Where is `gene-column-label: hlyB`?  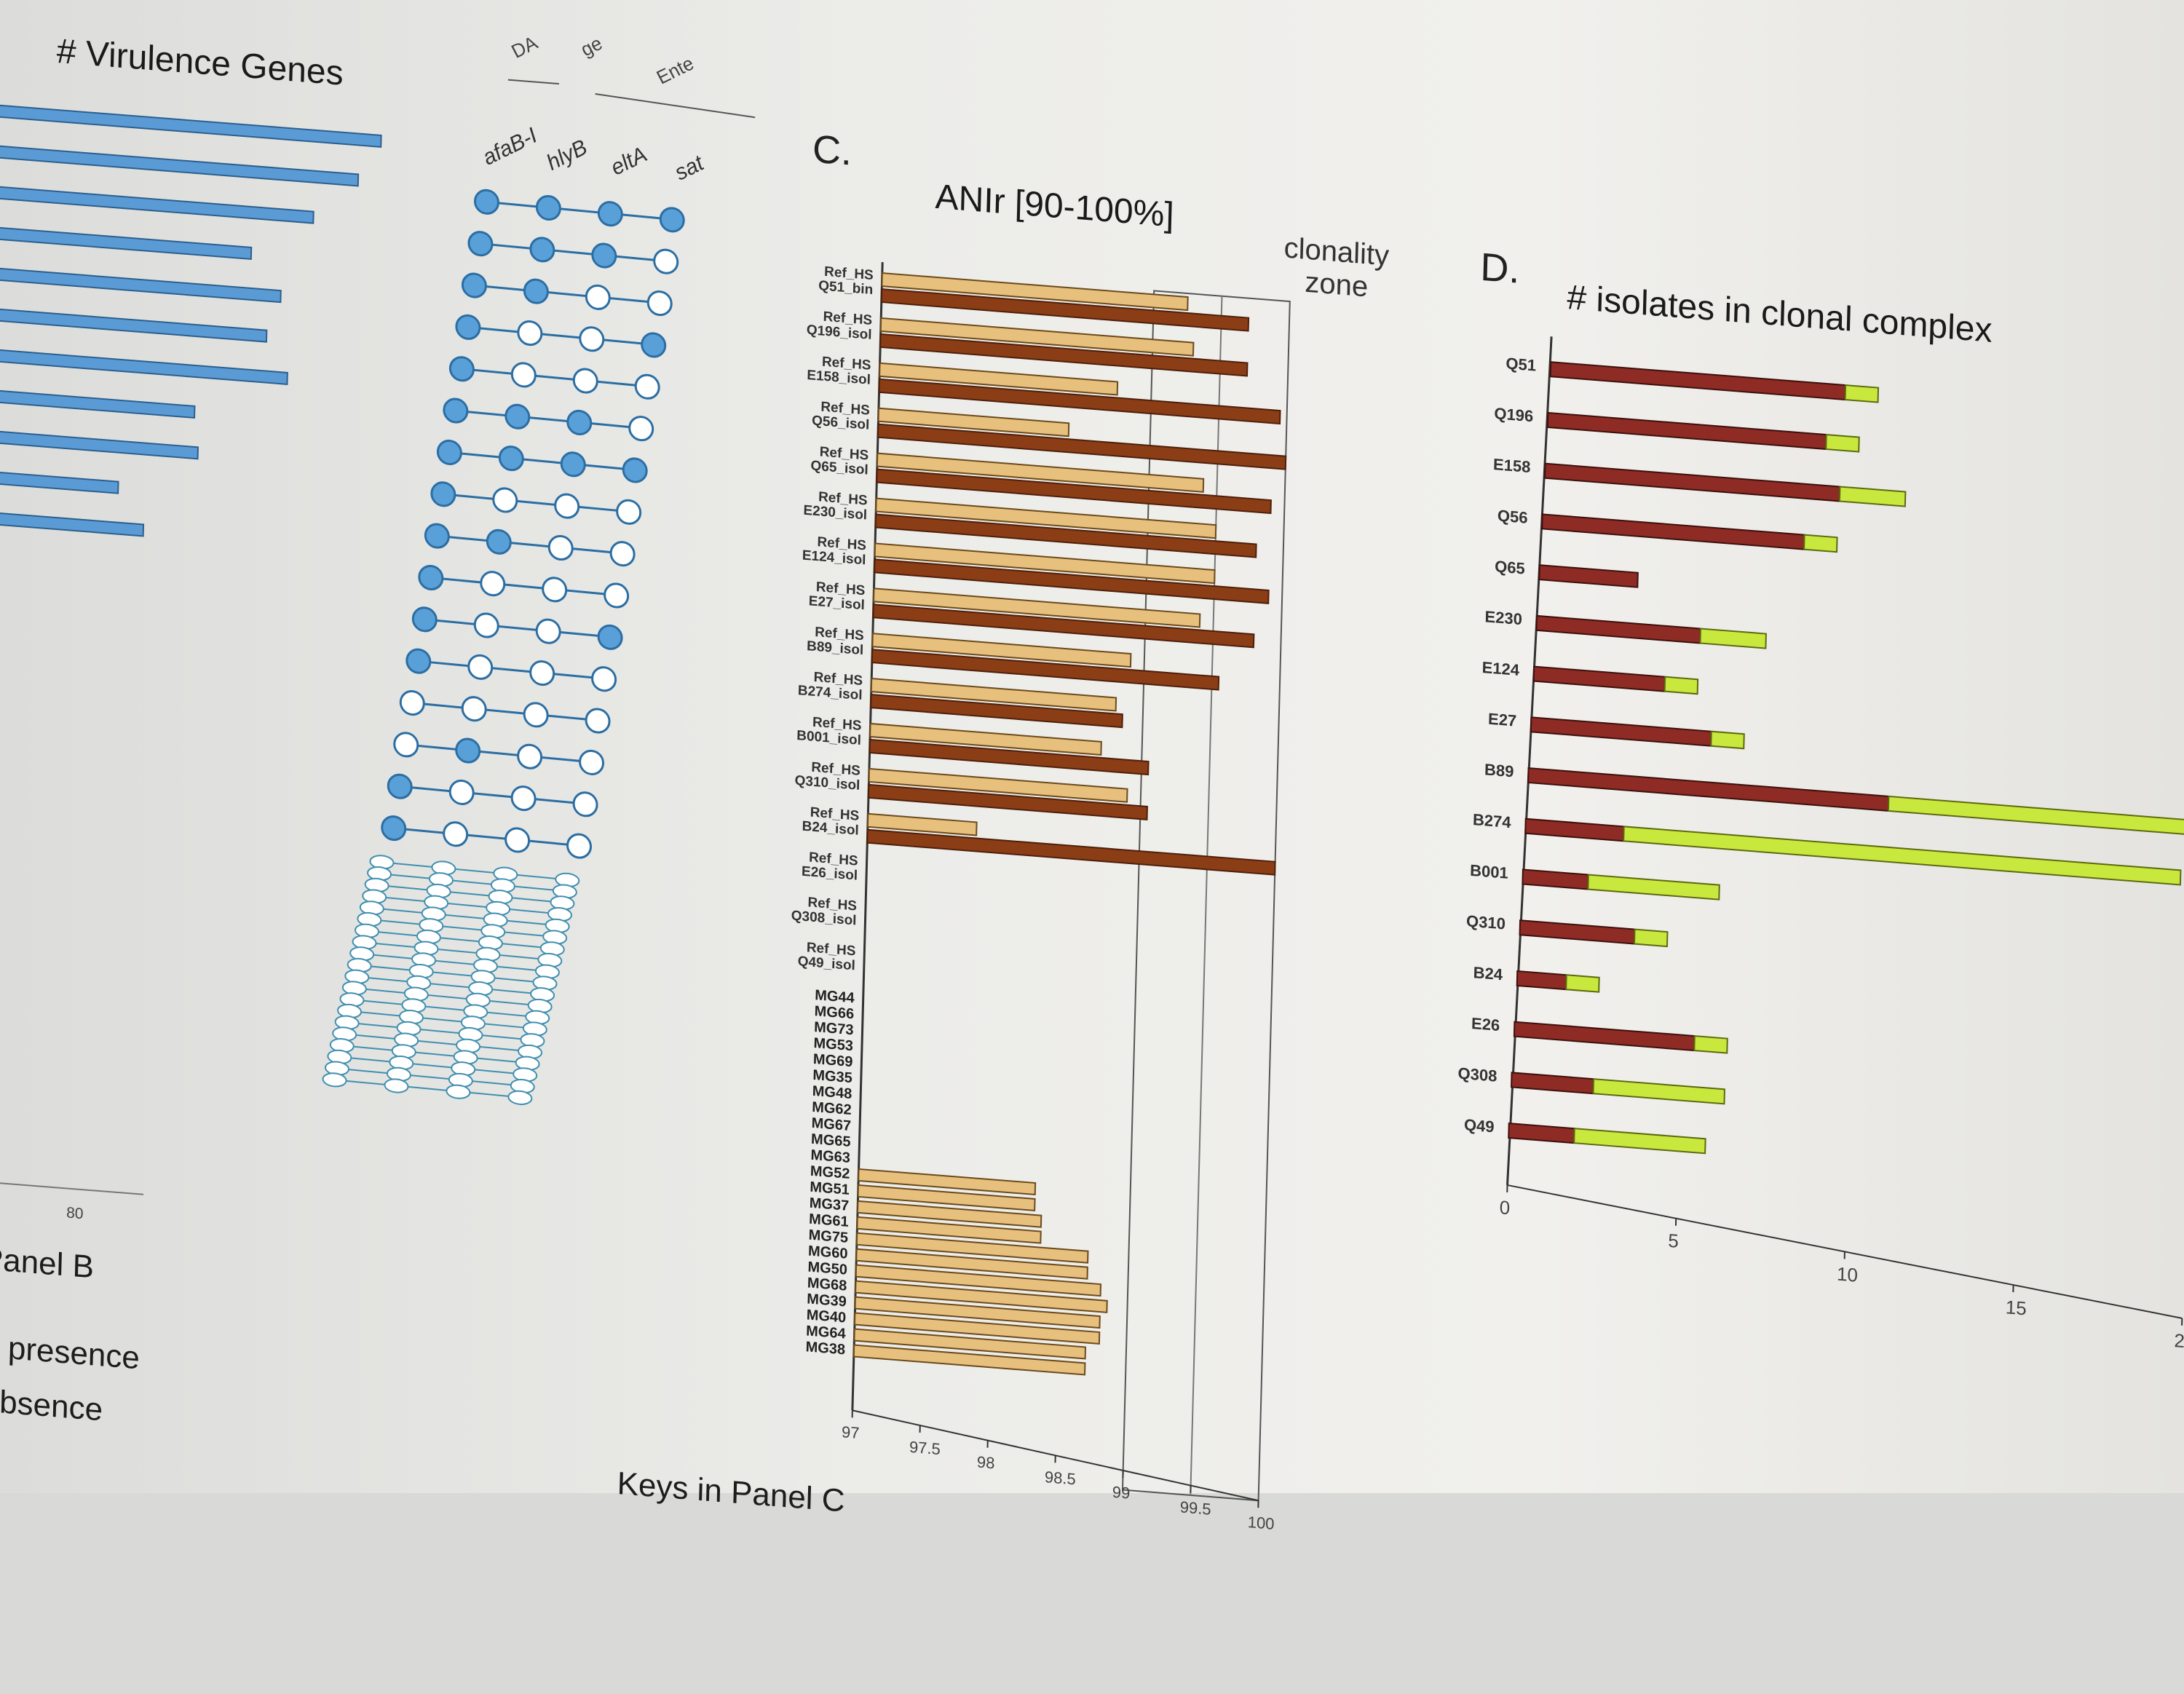 gene-column-label: hlyB is located at coordinates (566, 155).